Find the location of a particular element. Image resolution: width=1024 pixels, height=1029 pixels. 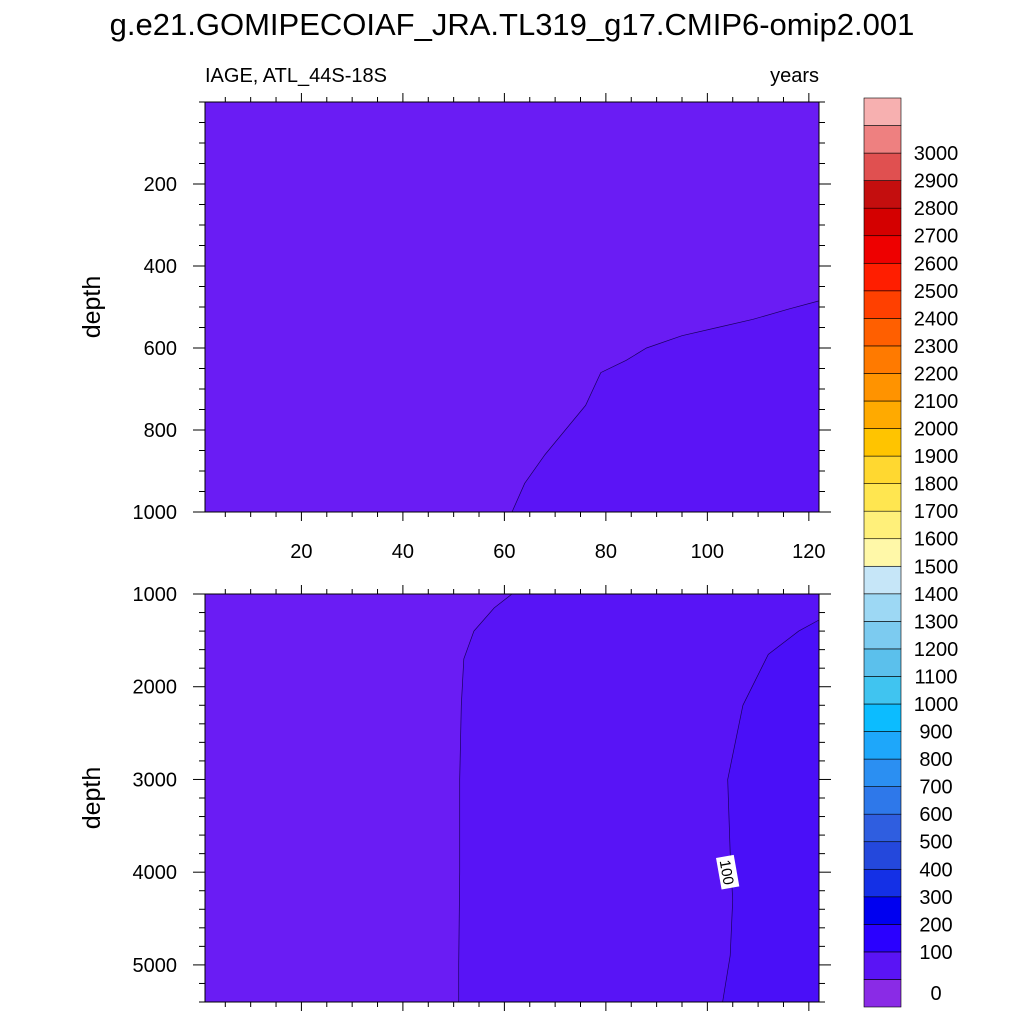

colorbar-label: 2400 is located at coordinates (936, 319).